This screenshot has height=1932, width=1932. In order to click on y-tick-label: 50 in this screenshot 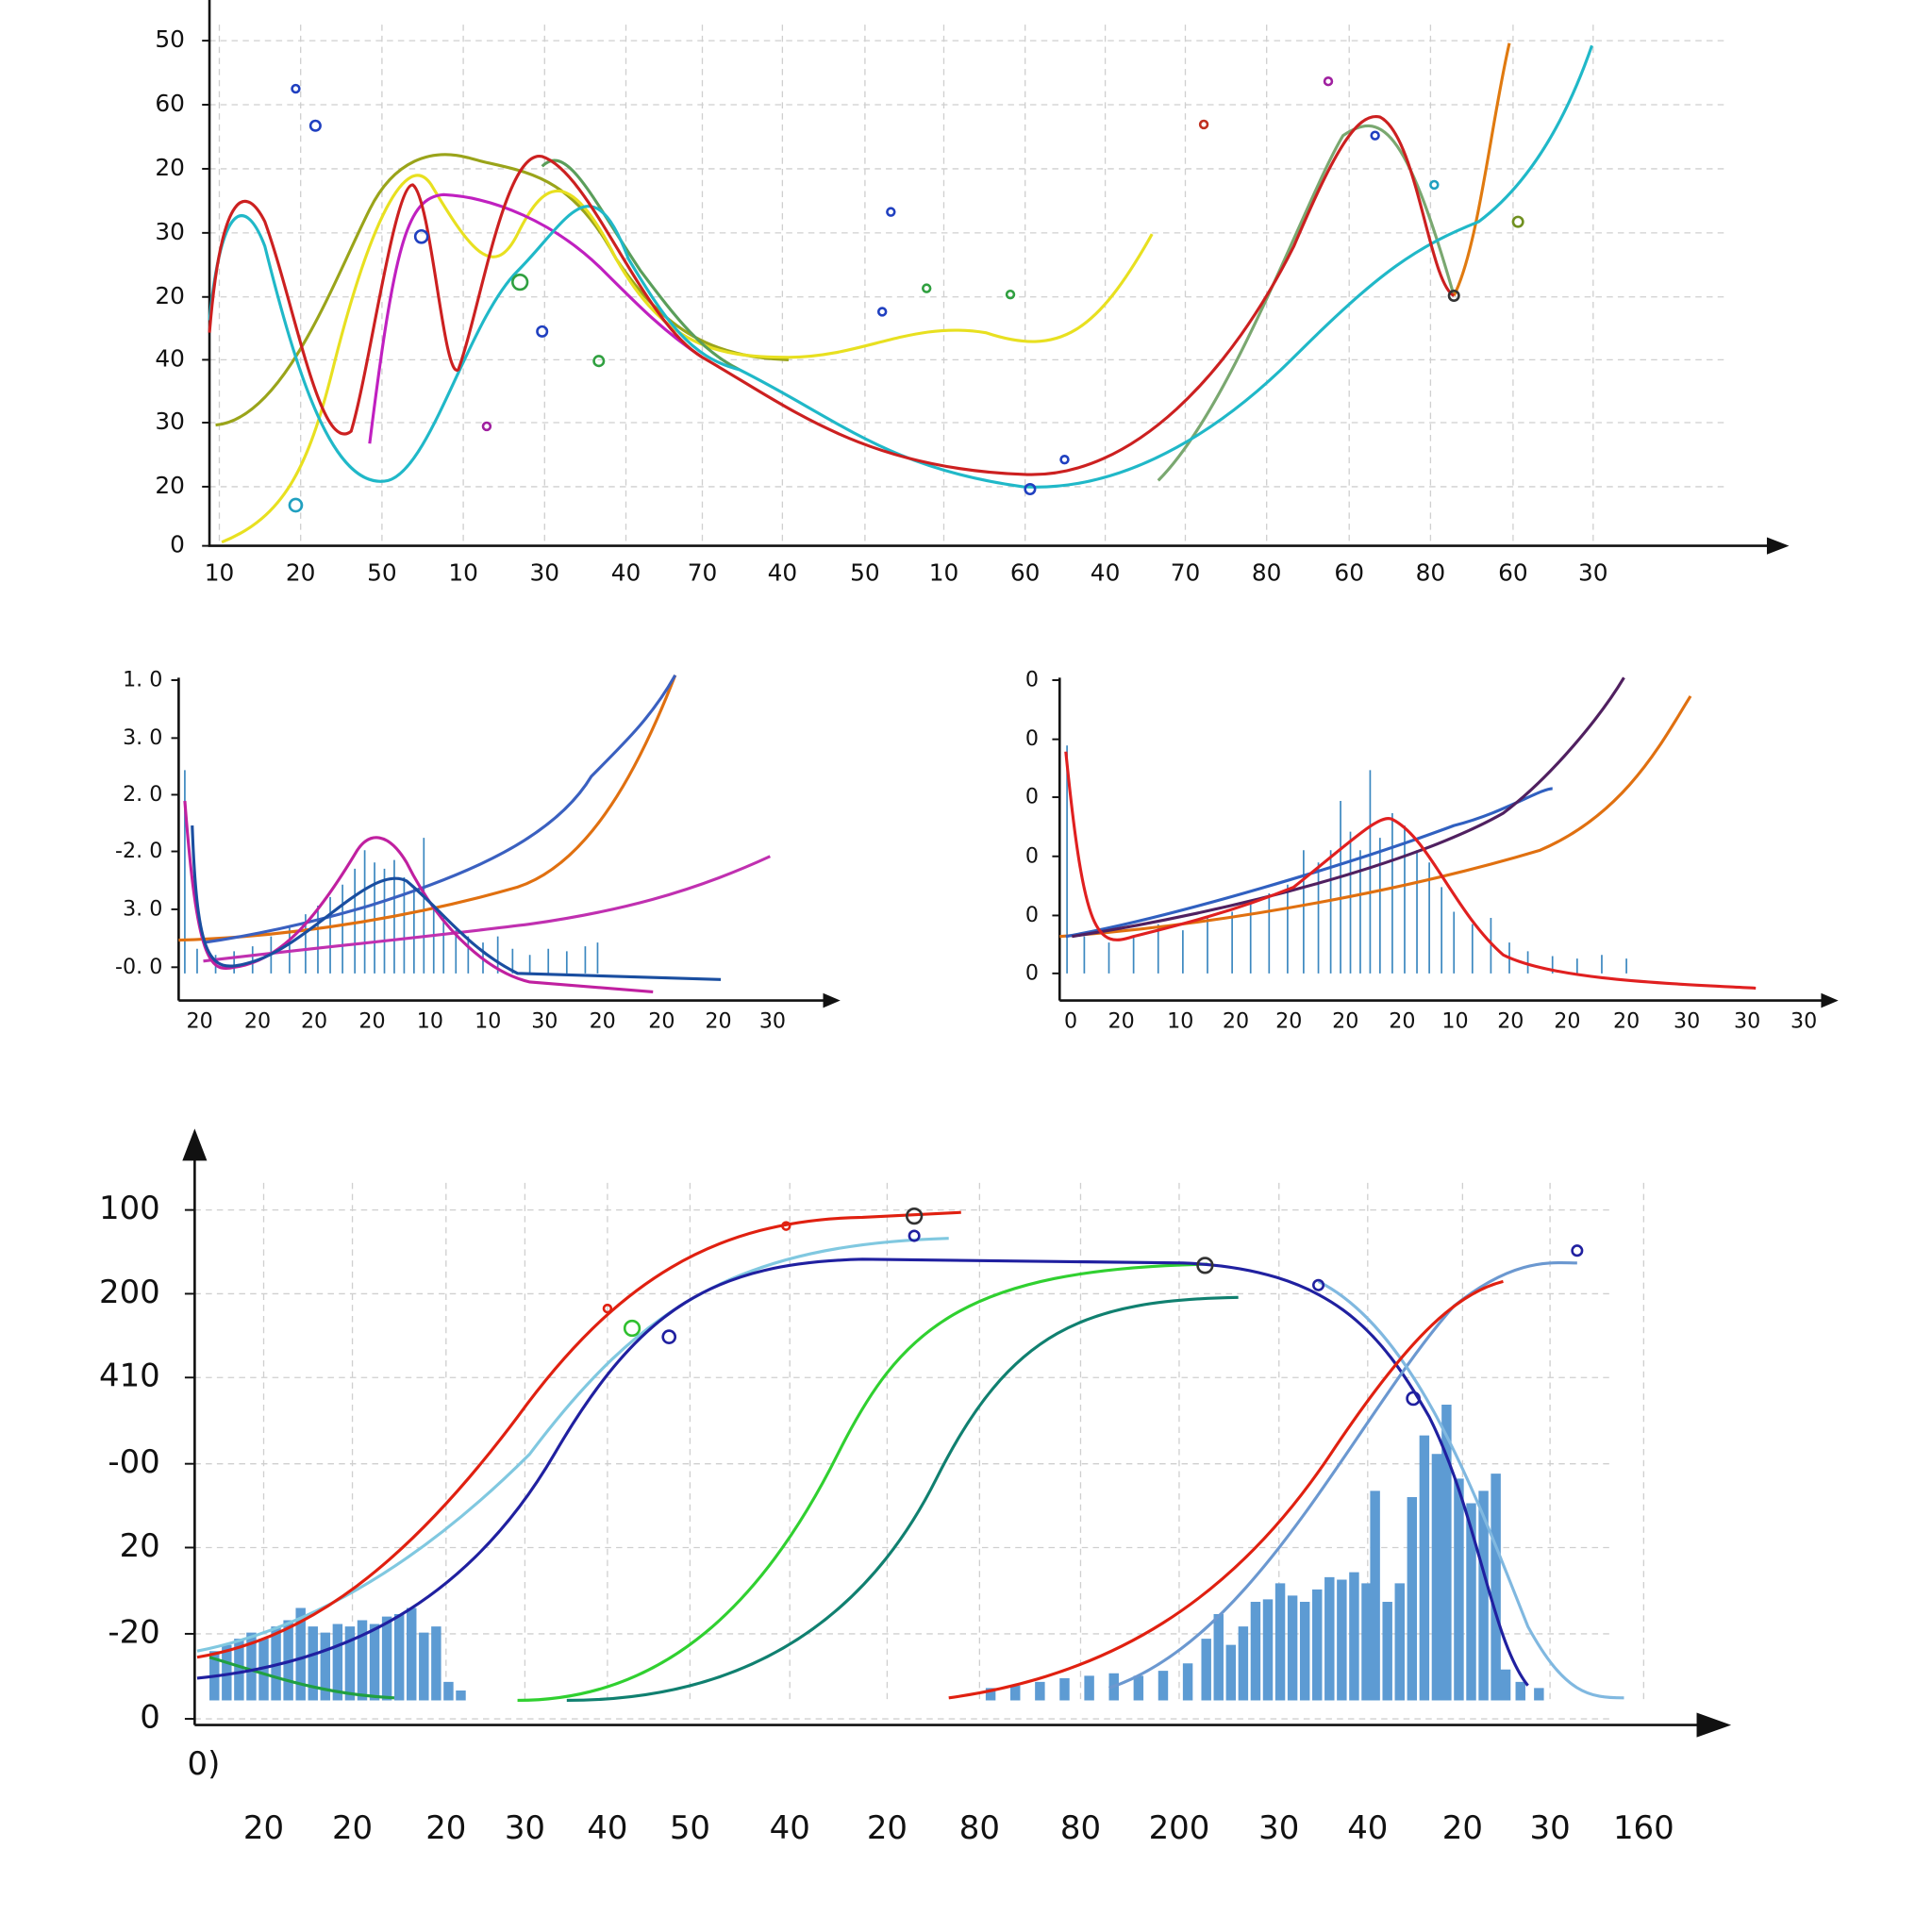, I will do `click(170, 39)`.